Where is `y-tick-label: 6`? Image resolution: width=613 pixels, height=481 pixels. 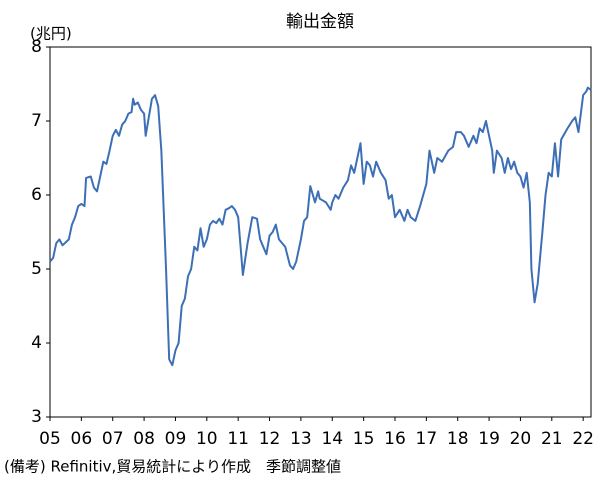
y-tick-label: 6 is located at coordinates (36, 195).